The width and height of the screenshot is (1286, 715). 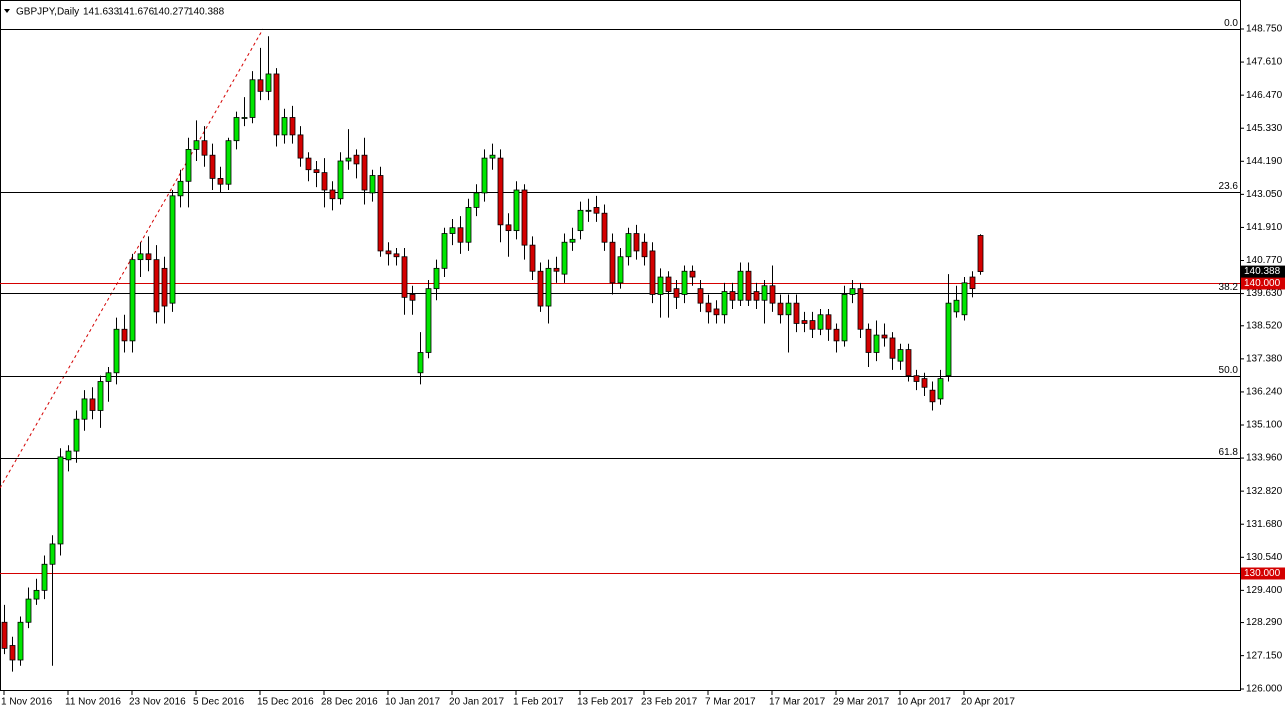 I want to click on fib-level-label: 61.8, so click(x=1229, y=452).